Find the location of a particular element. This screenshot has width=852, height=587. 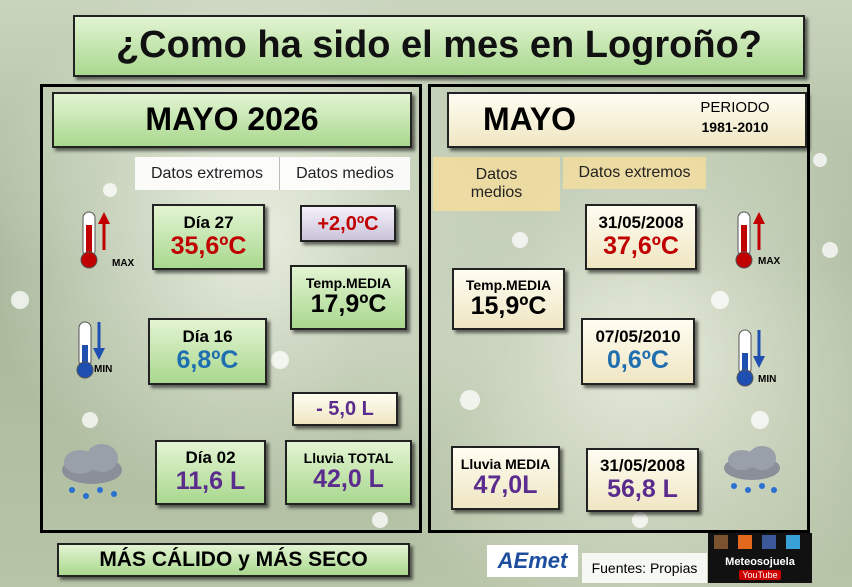

max-box: Día 27 35,6ºC is located at coordinates (208, 237).